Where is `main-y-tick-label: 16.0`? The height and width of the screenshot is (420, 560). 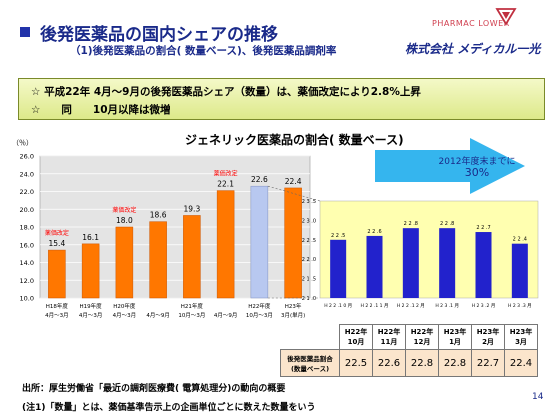 main-y-tick-label: 16.0 is located at coordinates (27, 245).